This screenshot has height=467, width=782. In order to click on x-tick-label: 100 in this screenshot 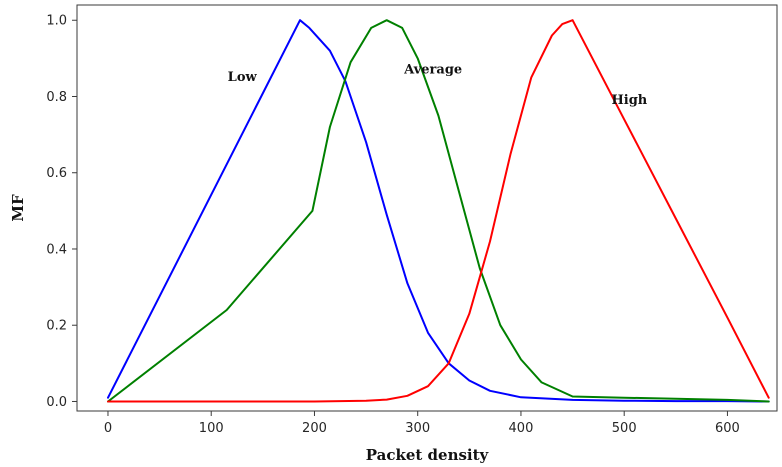, I will do `click(211, 428)`.